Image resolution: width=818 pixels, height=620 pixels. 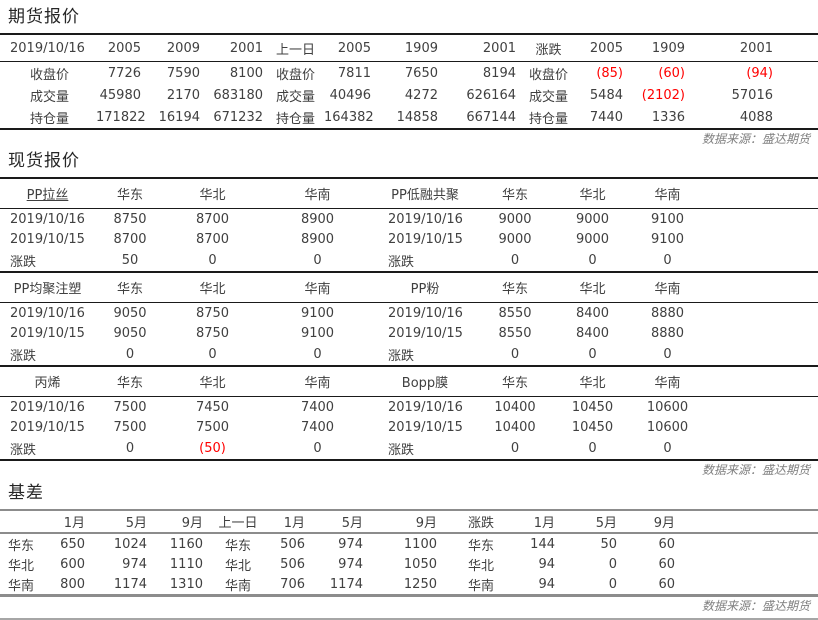 I want to click on cell-value: 9000, so click(x=515, y=239).